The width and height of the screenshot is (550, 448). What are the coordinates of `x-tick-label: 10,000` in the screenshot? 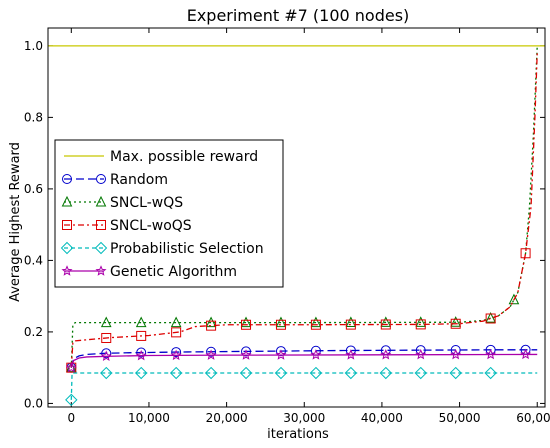 It's located at (149, 418).